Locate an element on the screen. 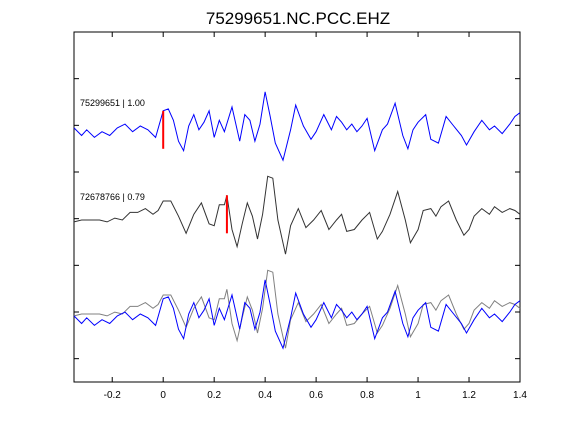 The height and width of the screenshot is (432, 576). overlay-trace-1-line is located at coordinates (297, 314).